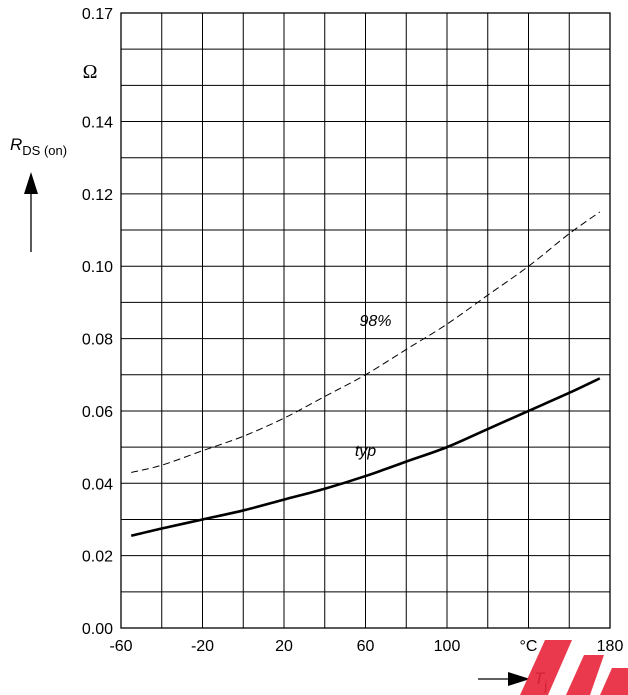 This screenshot has width=628, height=695. I want to click on y-tick-label: 0.12, so click(97, 195).